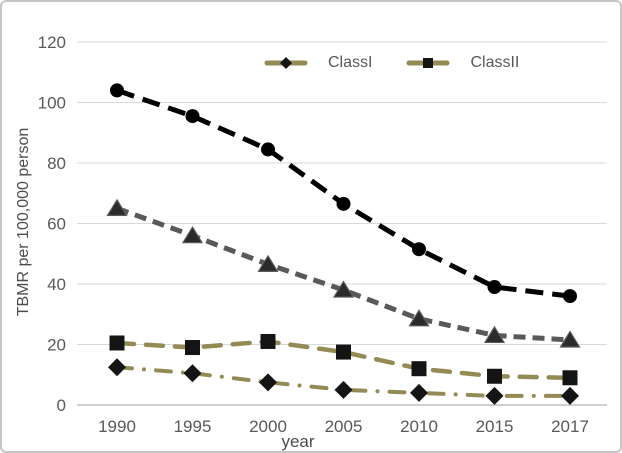 Image resolution: width=622 pixels, height=453 pixels. Describe the element at coordinates (350, 62) in the screenshot. I see `legend-label-classi: ClassI` at that location.